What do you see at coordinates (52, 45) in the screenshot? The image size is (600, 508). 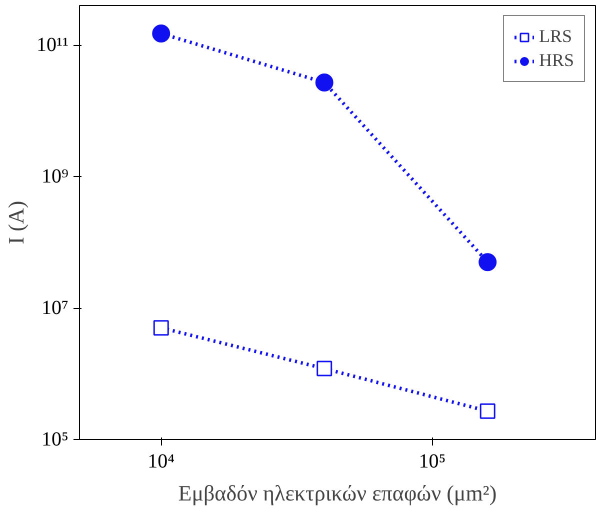 I see `y-tick-label: 10¹¹` at bounding box center [52, 45].